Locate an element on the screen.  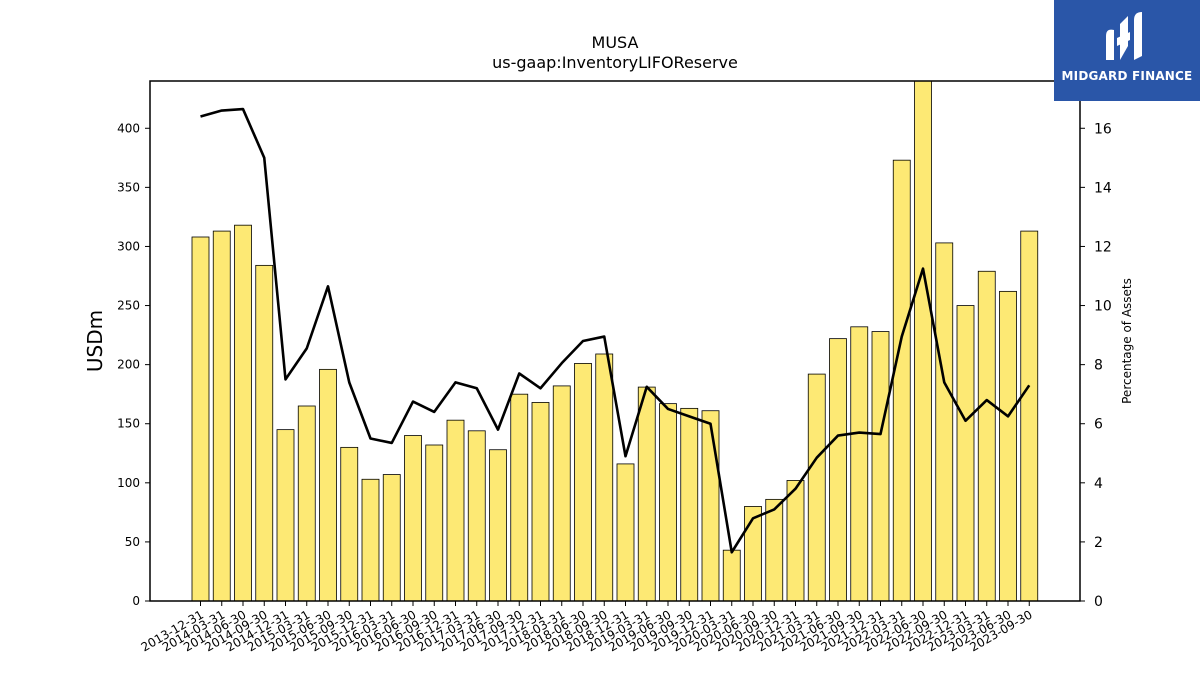
y-tick-label: 200 is located at coordinates (128, 365).